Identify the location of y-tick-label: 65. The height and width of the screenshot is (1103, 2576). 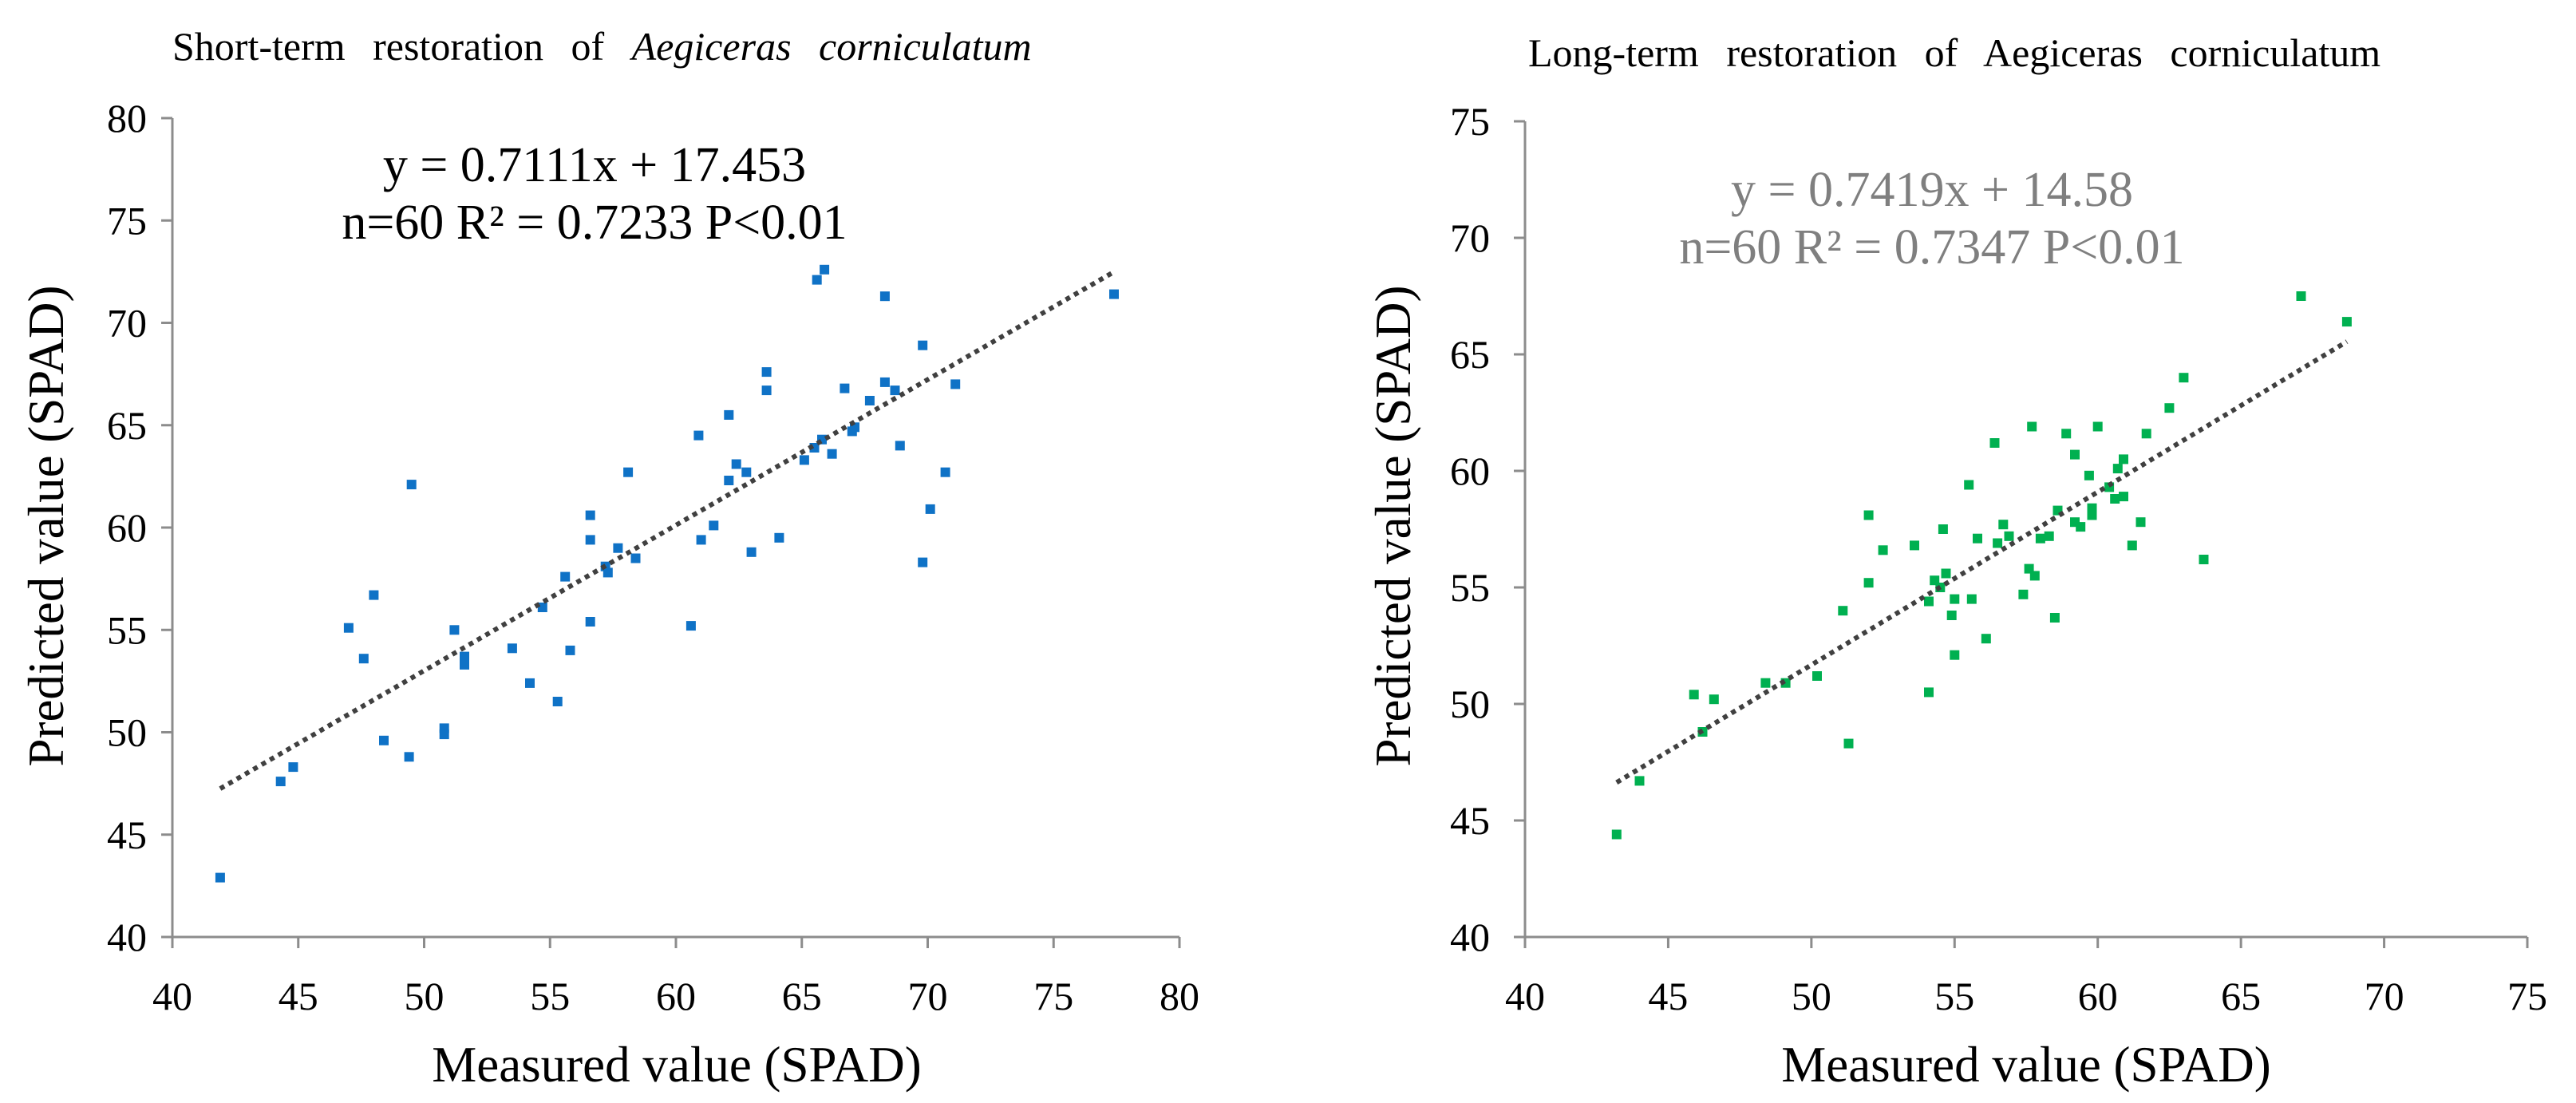
(1470, 354).